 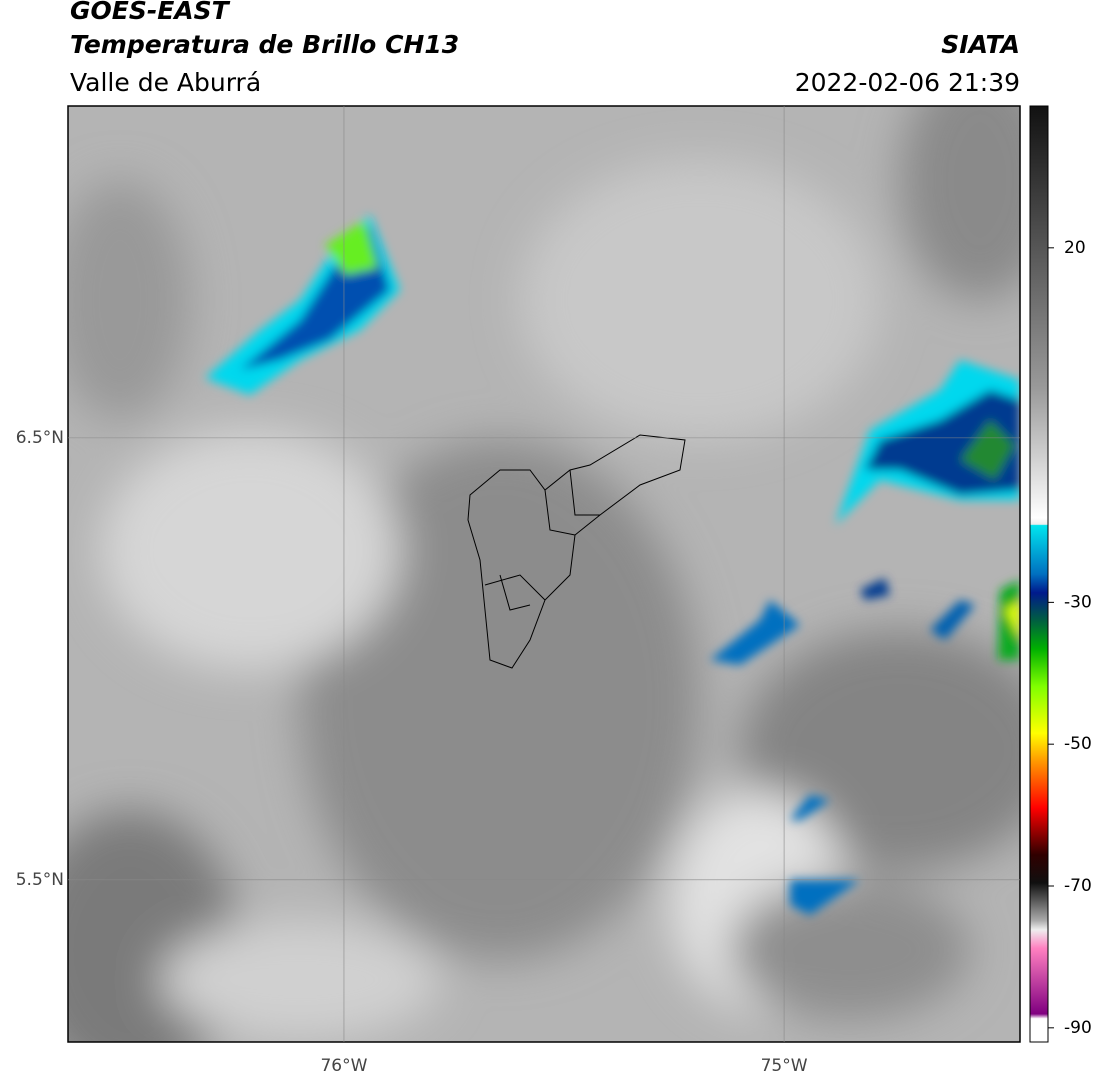 What do you see at coordinates (1078, 602) in the screenshot?
I see `colorbar-tick-label: -30` at bounding box center [1078, 602].